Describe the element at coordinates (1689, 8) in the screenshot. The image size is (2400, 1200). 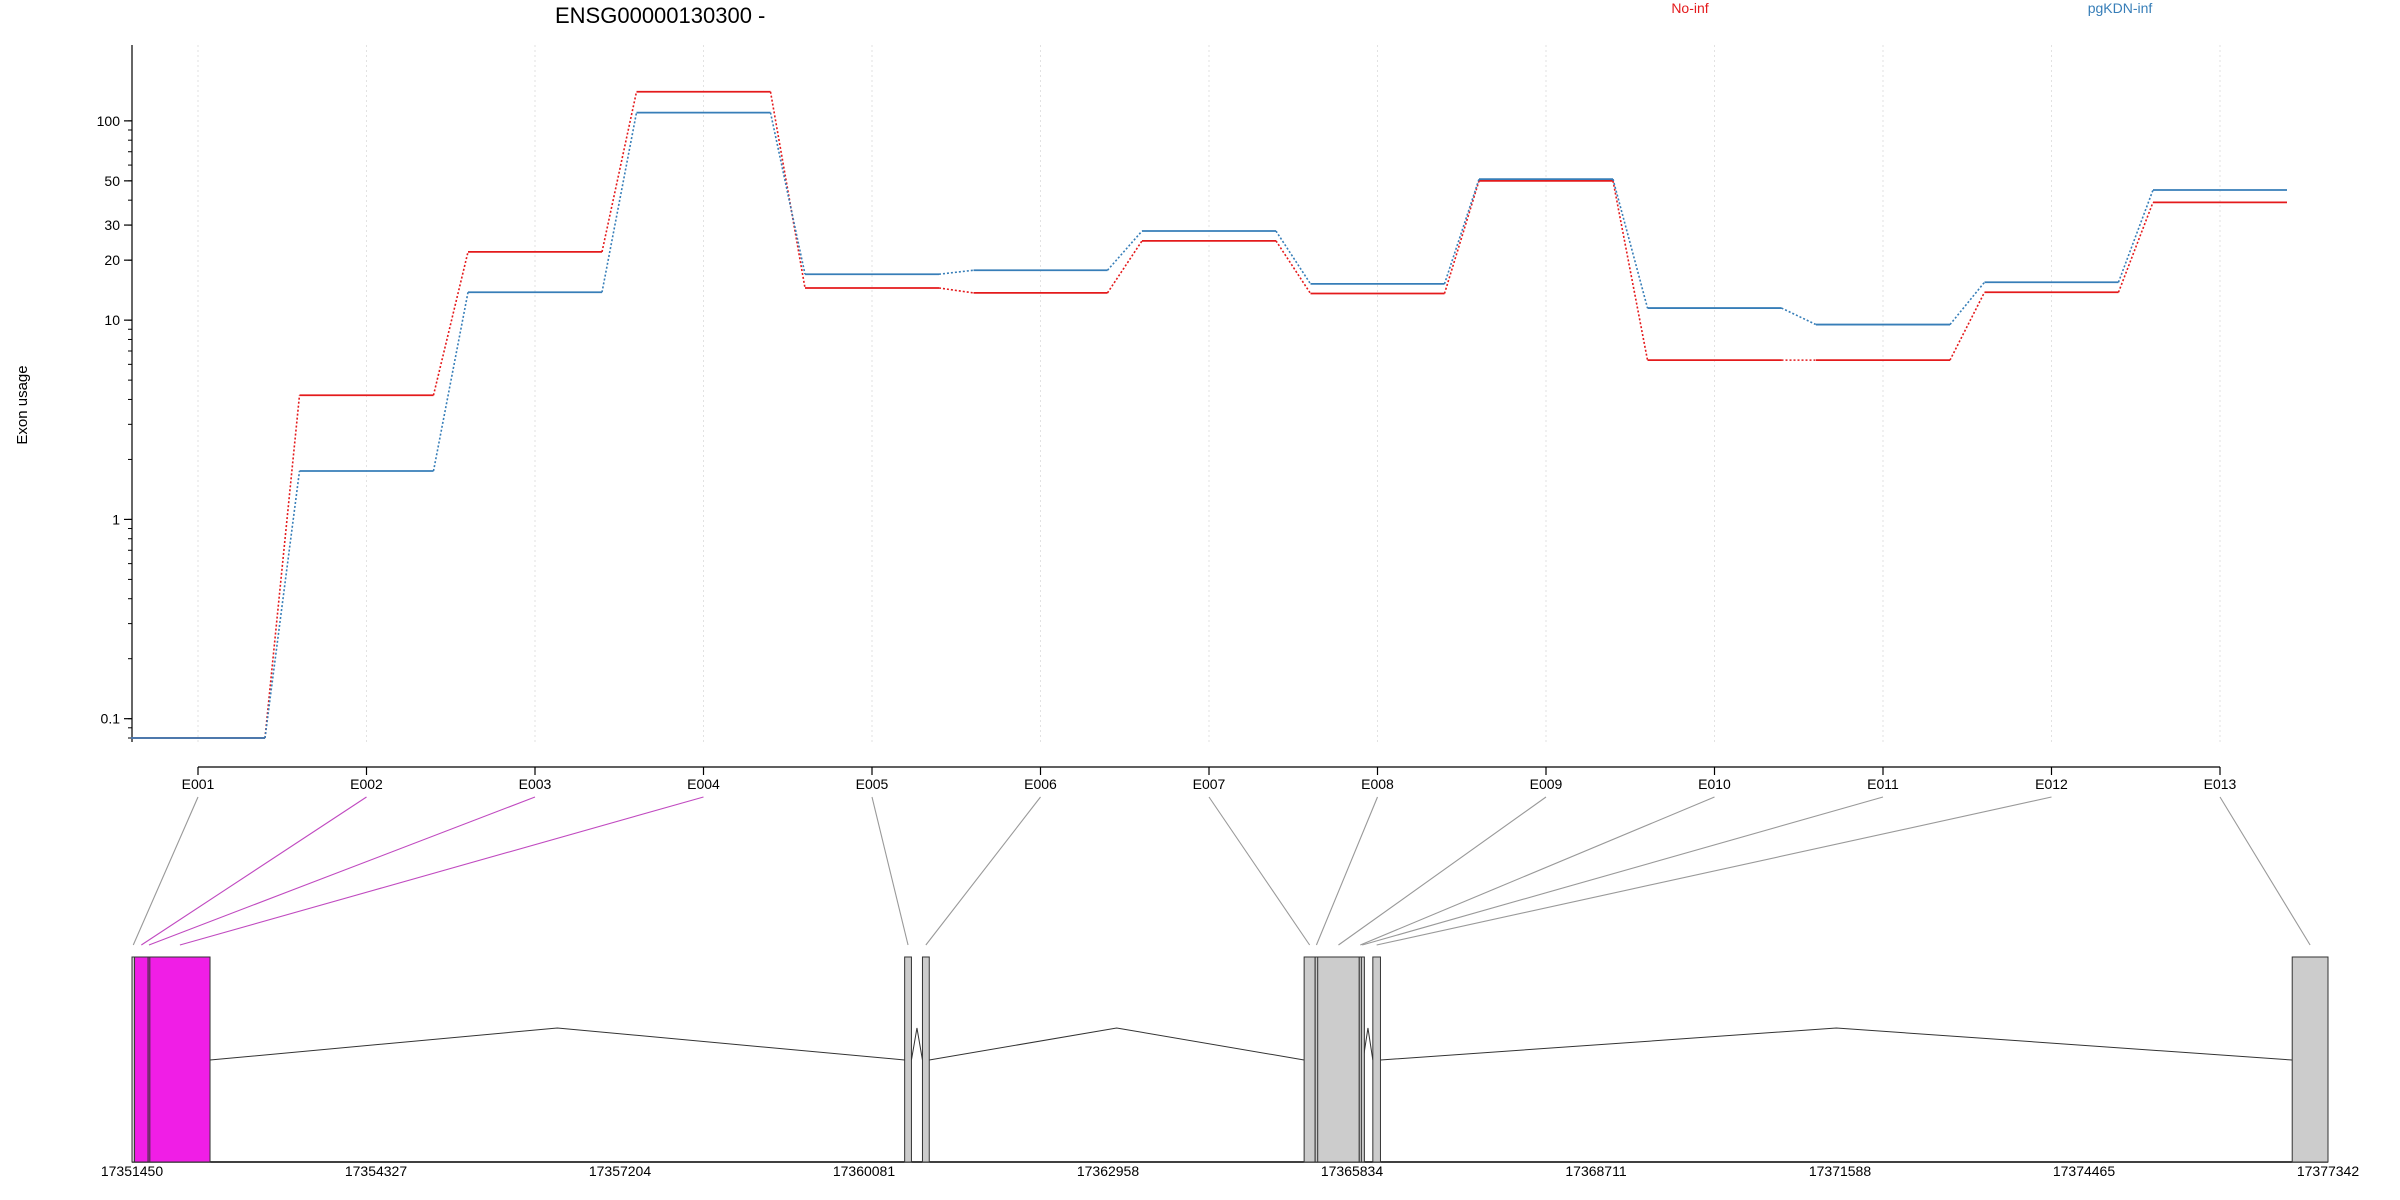
I see `legend-label-no-inf: No-inf` at that location.